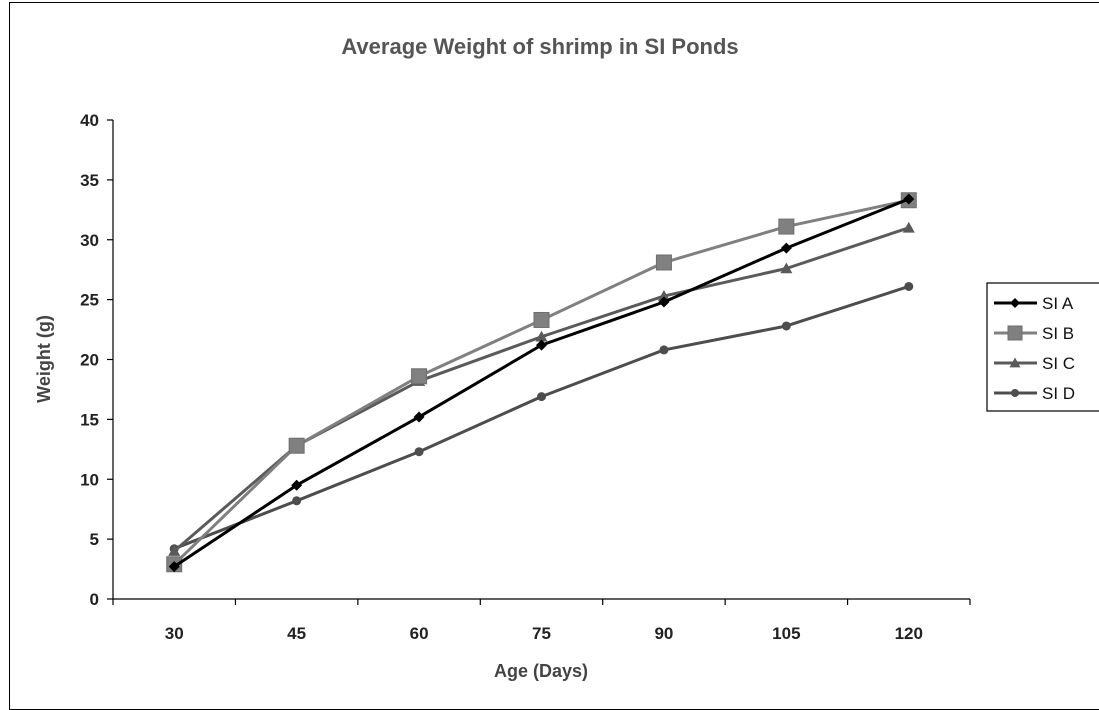 The image size is (1099, 710). I want to click on legend-item-si-c: SI C, so click(1034, 363).